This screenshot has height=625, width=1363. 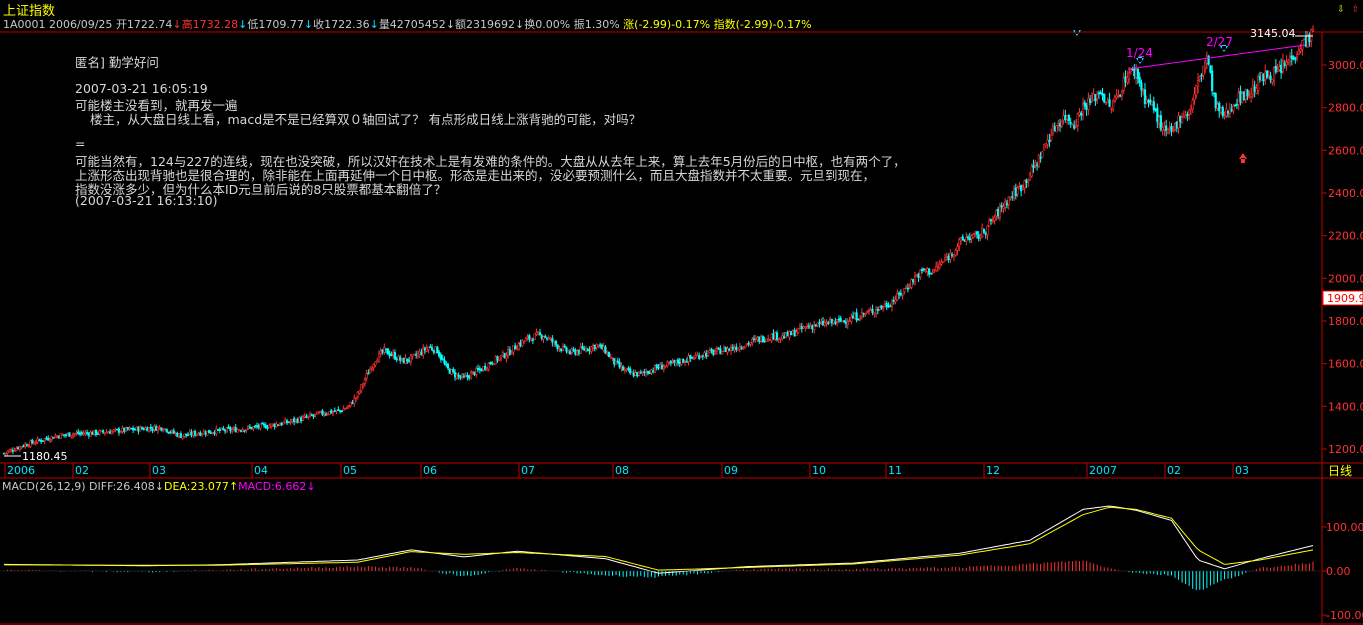 What do you see at coordinates (430, 470) in the screenshot?
I see `x-tick-label: 06` at bounding box center [430, 470].